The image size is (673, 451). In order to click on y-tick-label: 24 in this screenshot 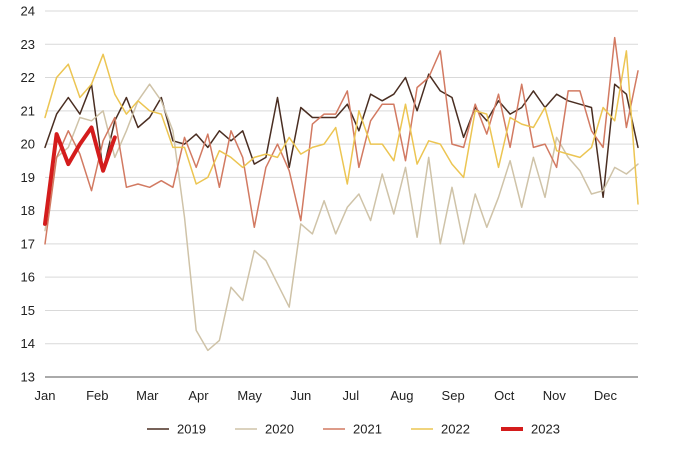, I will do `click(28, 11)`.